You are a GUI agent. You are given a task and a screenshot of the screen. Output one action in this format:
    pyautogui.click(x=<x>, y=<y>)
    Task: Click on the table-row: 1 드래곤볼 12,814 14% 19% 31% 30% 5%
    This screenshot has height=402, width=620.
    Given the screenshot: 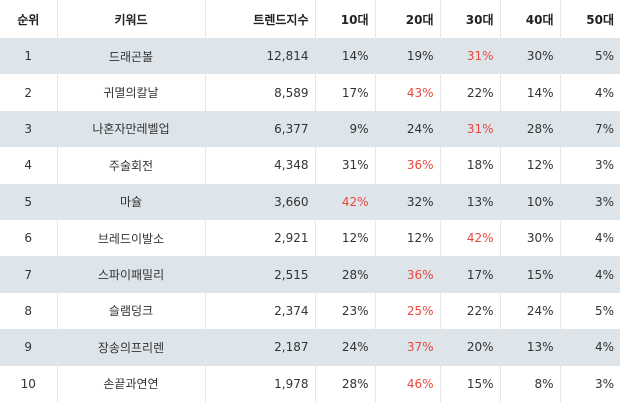 What is the action you would take?
    pyautogui.click(x=310, y=56)
    